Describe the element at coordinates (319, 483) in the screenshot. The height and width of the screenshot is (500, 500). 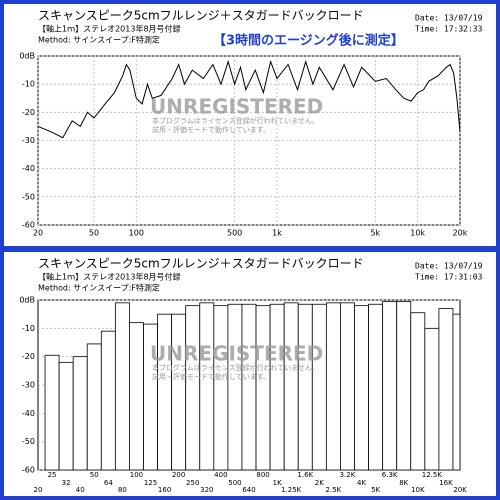
I see `x-tick-label: 2K` at that location.